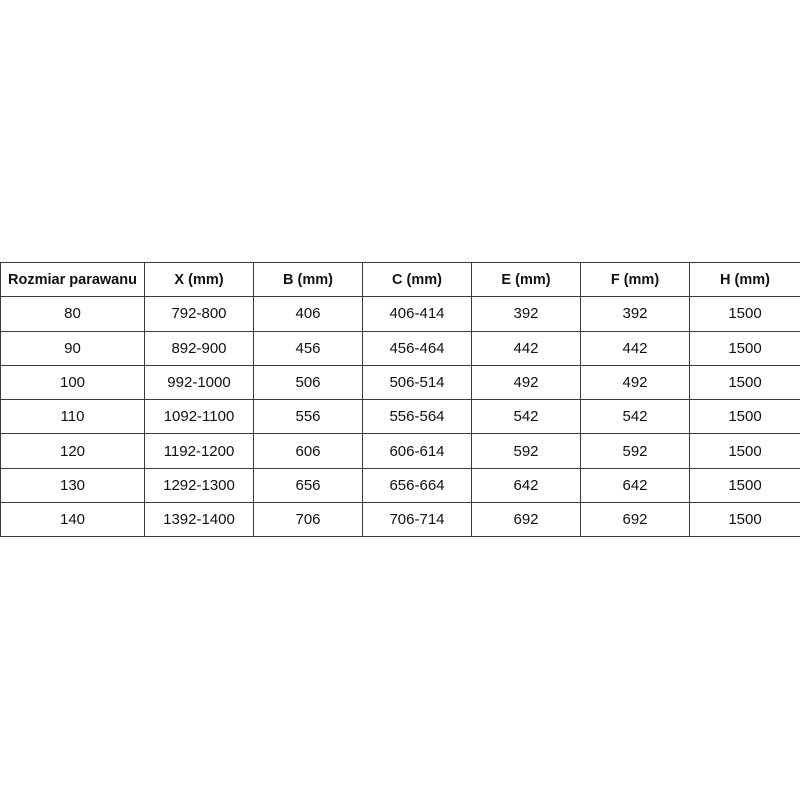  Describe the element at coordinates (417, 348) in the screenshot. I see `table-cell: 456-464` at that location.